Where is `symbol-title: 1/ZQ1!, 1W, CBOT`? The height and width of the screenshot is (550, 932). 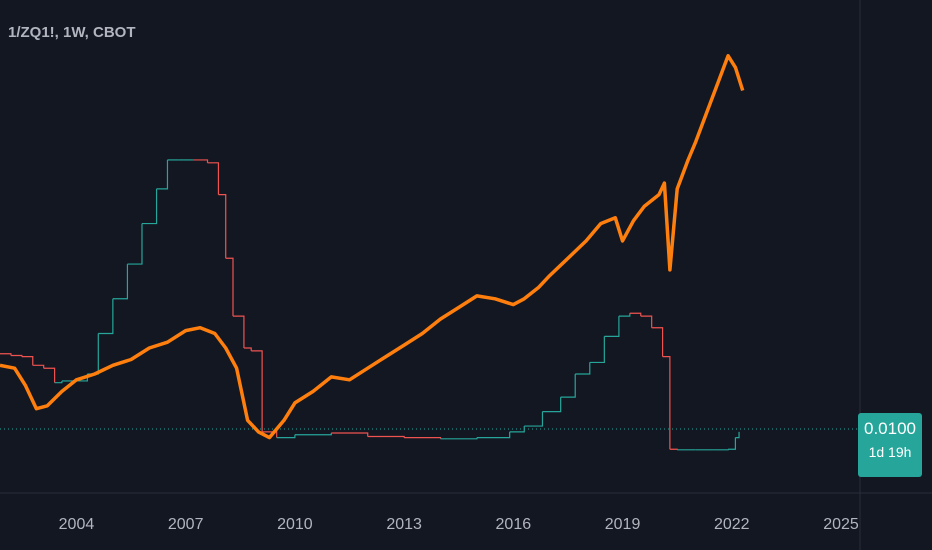 symbol-title: 1/ZQ1!, 1W, CBOT is located at coordinates (72, 32).